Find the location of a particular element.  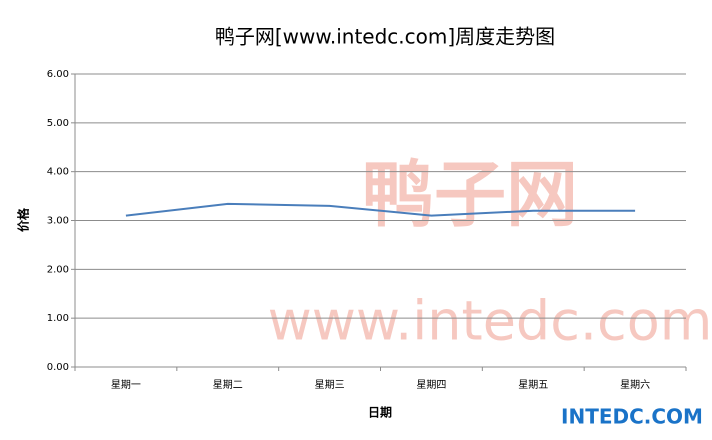

y-axis-label: 价格 is located at coordinates (23, 219).